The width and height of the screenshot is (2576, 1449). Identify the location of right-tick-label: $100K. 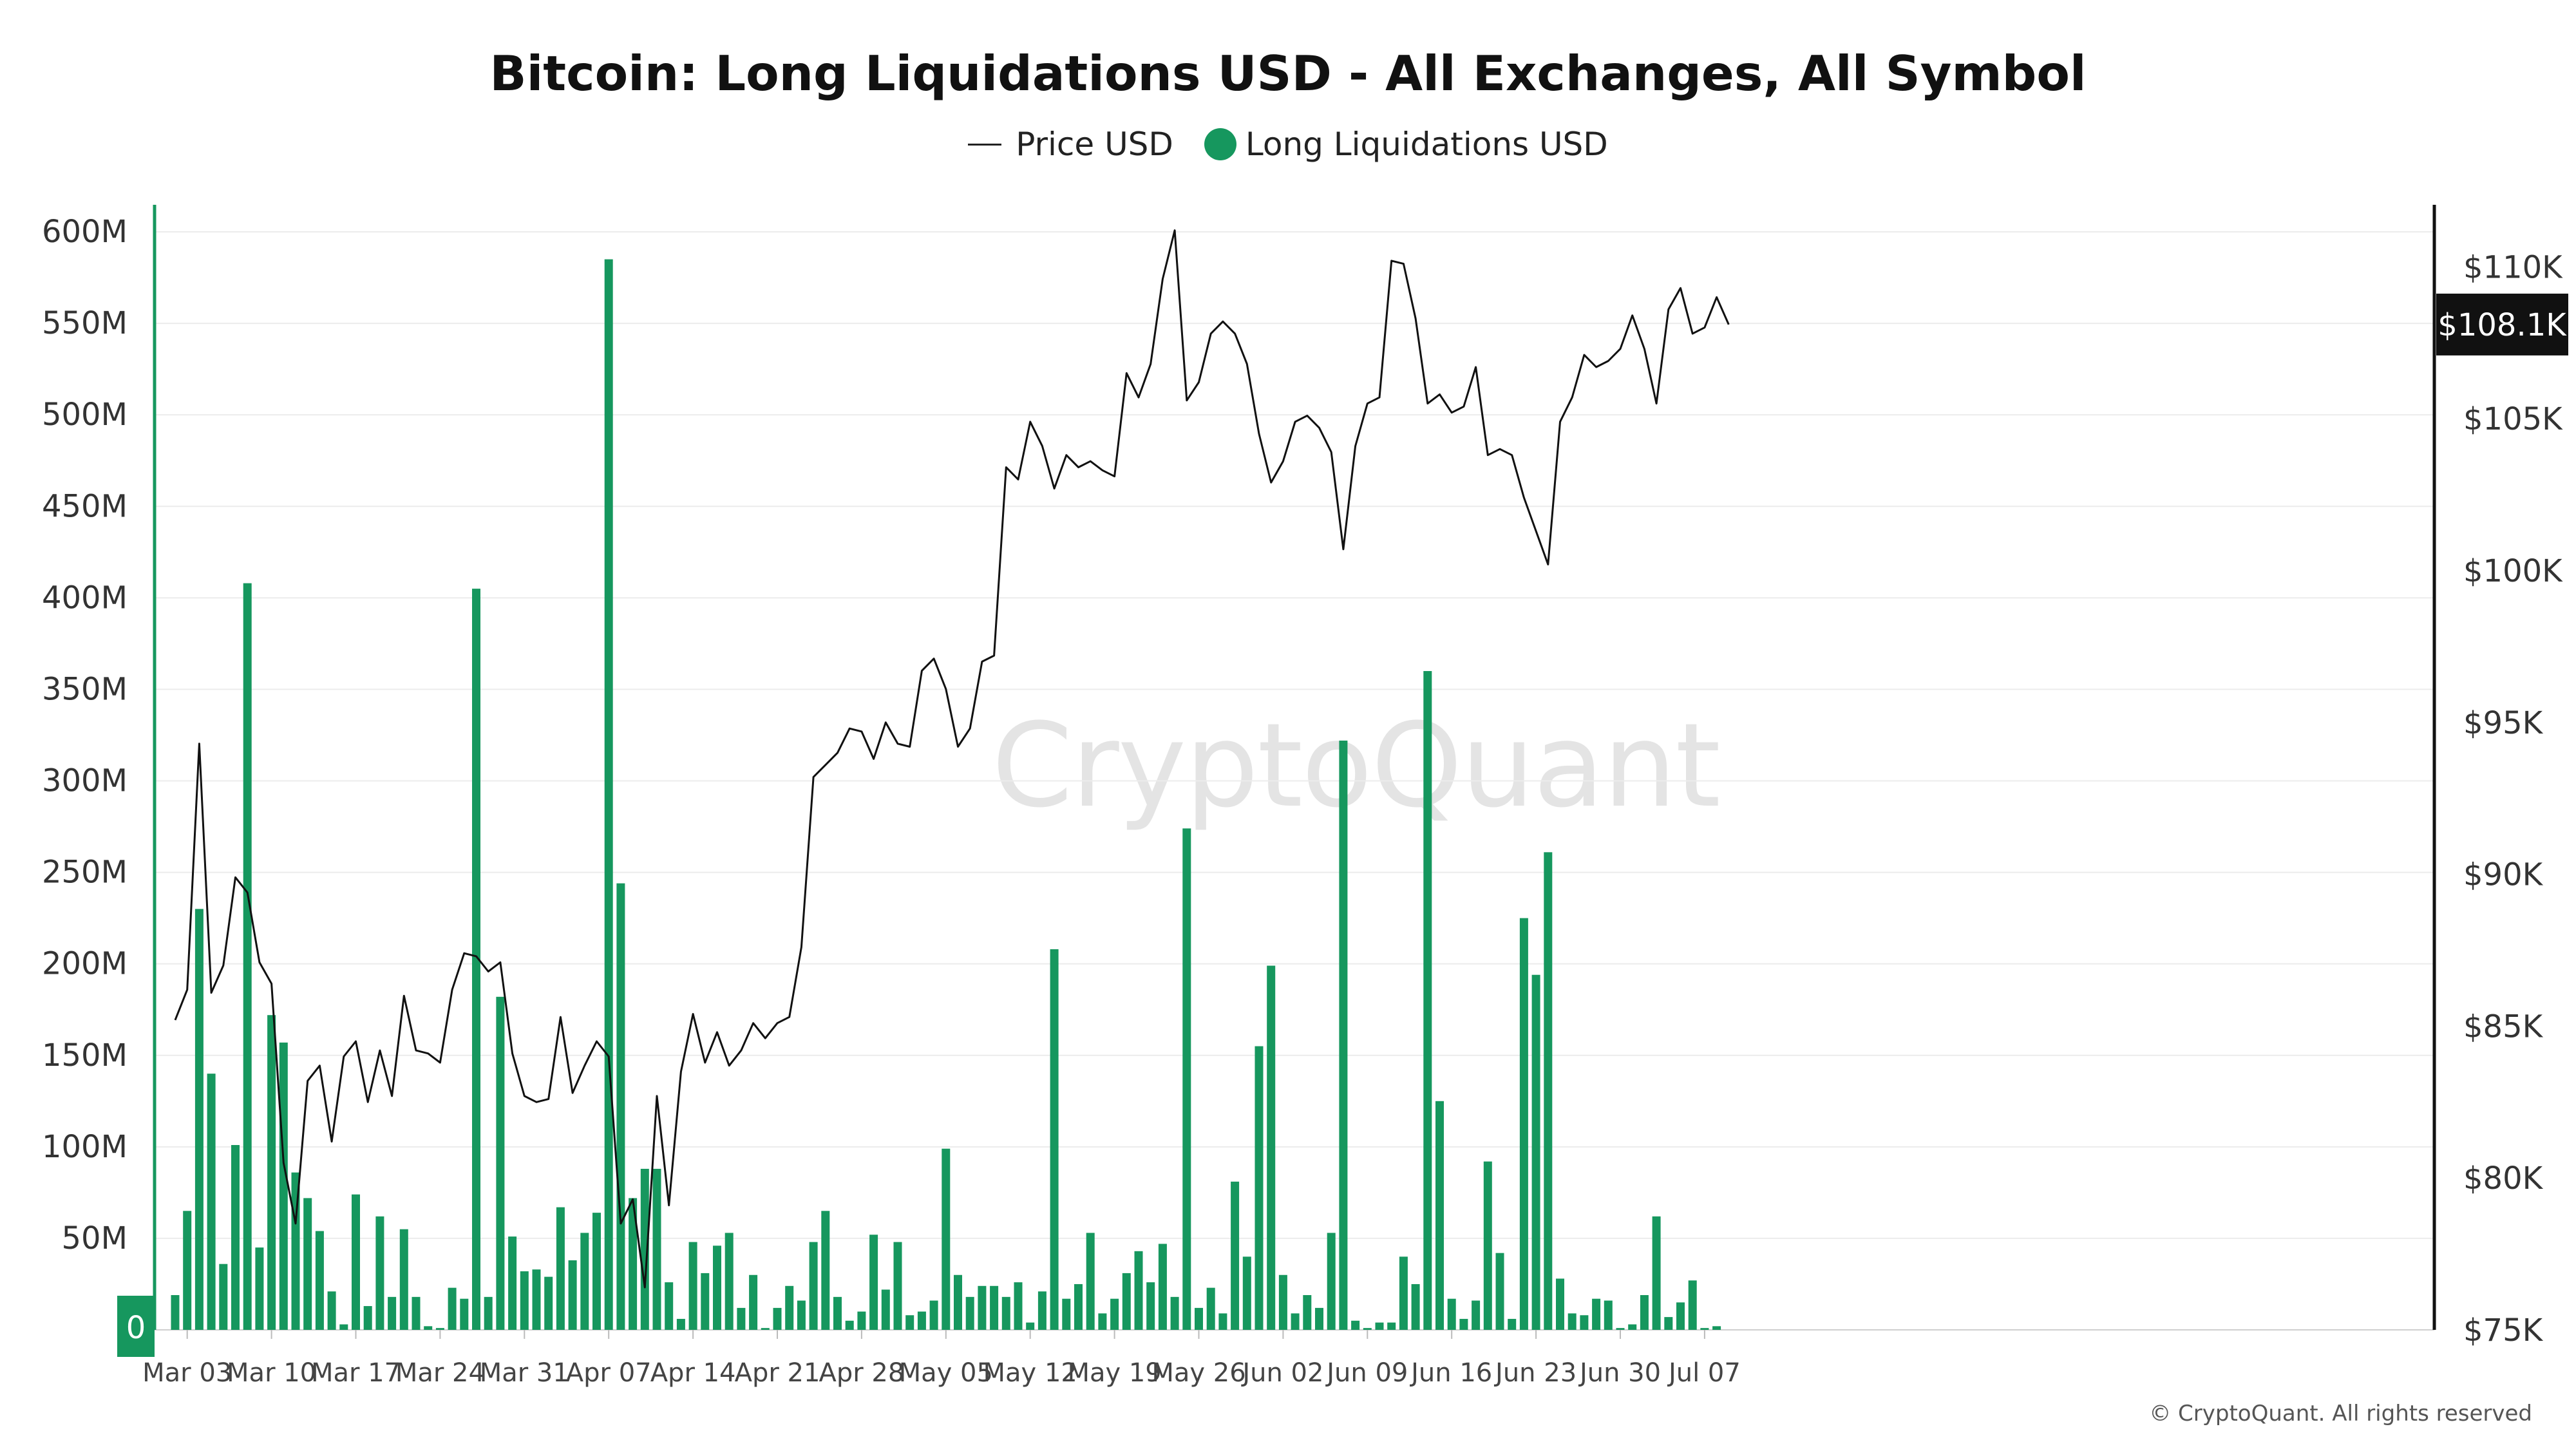
(2513, 571).